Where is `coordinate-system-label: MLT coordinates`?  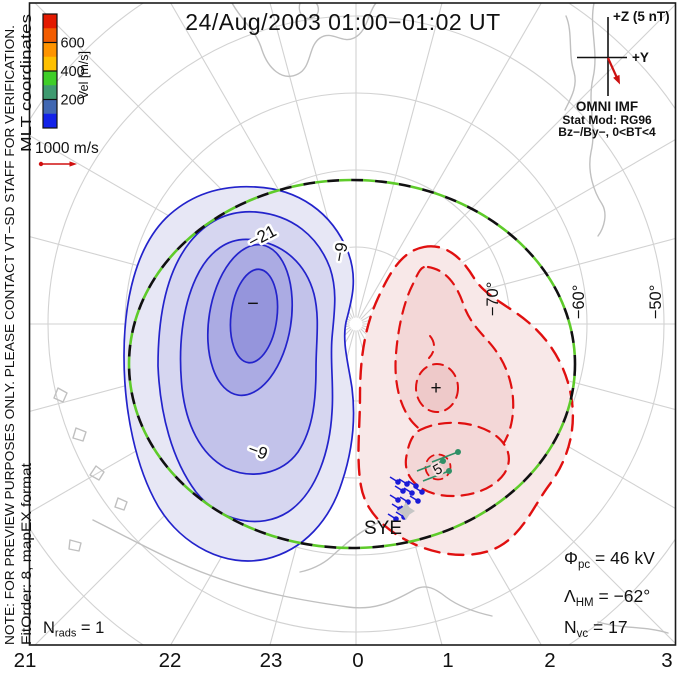
coordinate-system-label: MLT coordinates is located at coordinates (26, 83).